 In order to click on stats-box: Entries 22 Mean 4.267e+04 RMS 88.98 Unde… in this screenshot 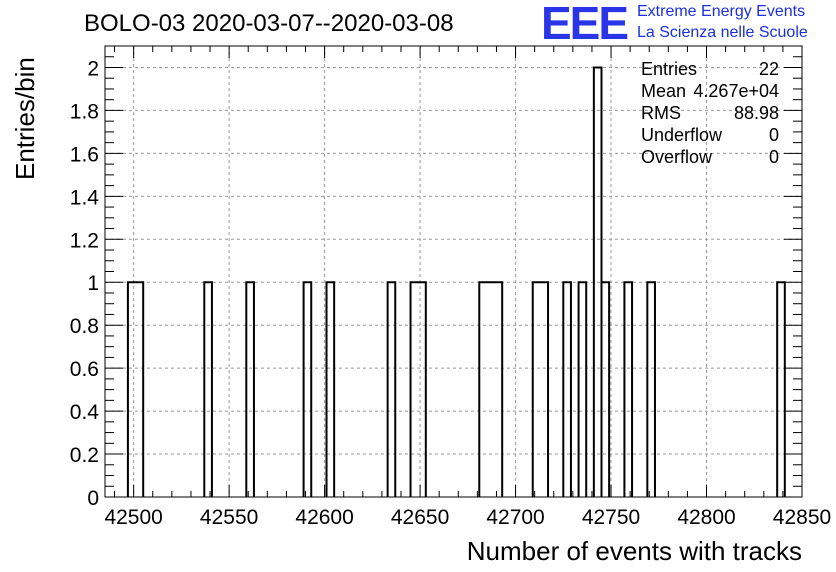, I will do `click(710, 113)`.